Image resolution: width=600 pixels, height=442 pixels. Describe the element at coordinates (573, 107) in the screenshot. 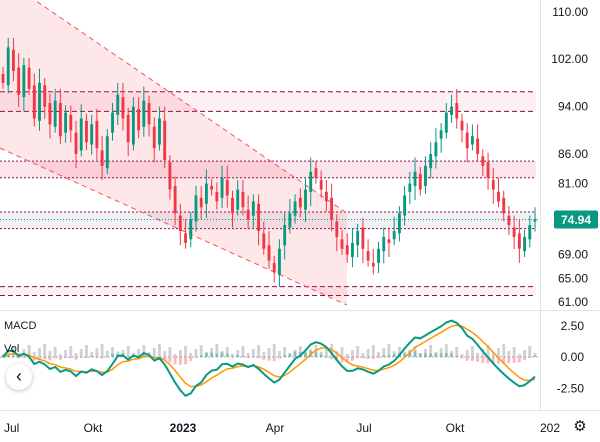

I see `price-tick-label: 94.00` at that location.